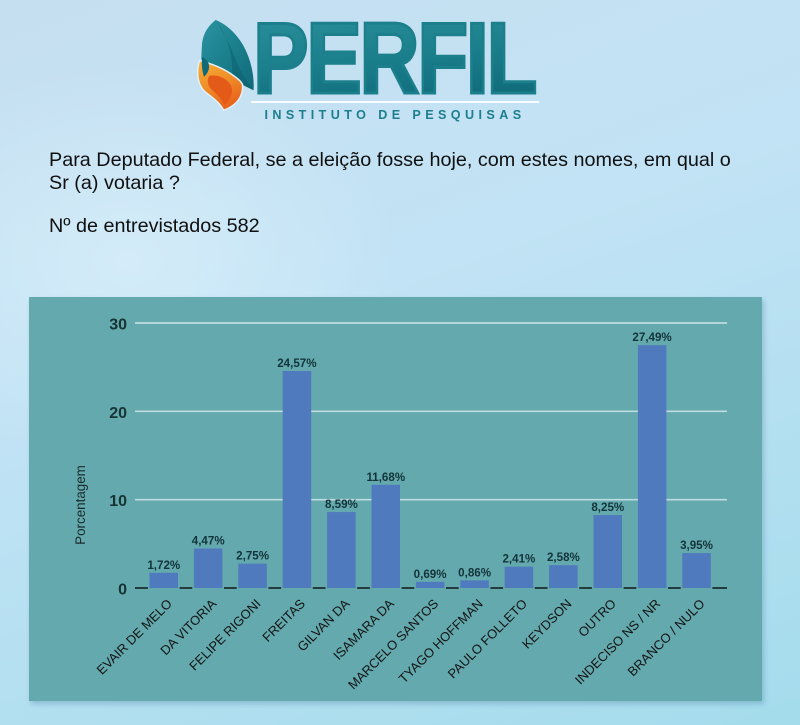  I want to click on svg-text: INSTITUTO DE PESQUISAS, so click(394, 115).